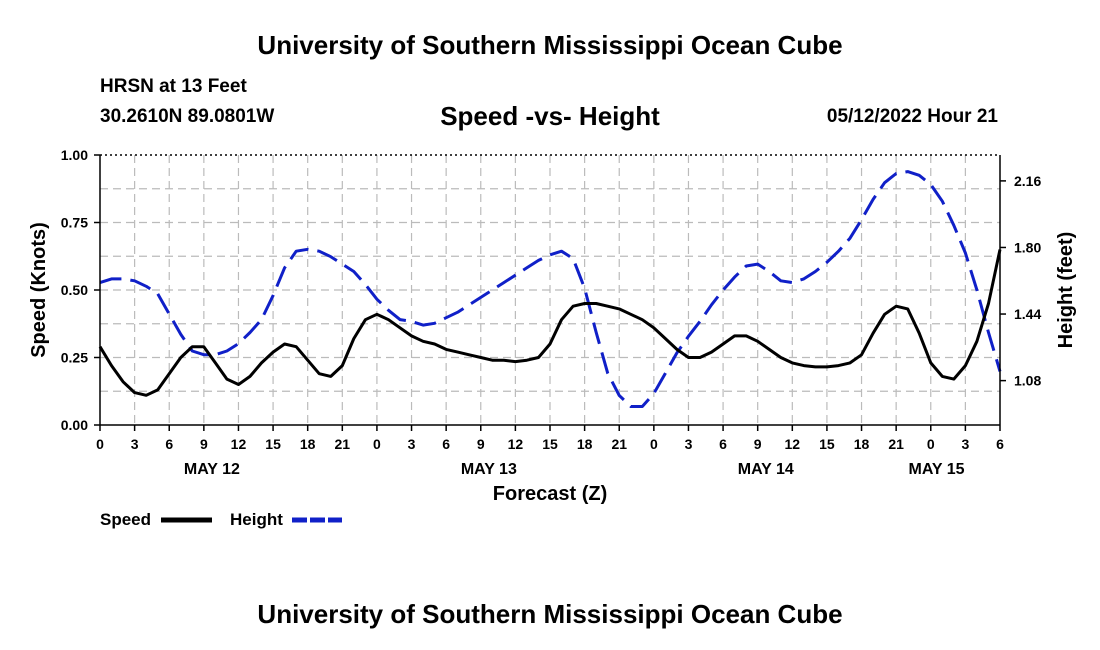 This screenshot has height=650, width=1100. What do you see at coordinates (74, 155) in the screenshot?
I see `y-tick-label: 1.00` at bounding box center [74, 155].